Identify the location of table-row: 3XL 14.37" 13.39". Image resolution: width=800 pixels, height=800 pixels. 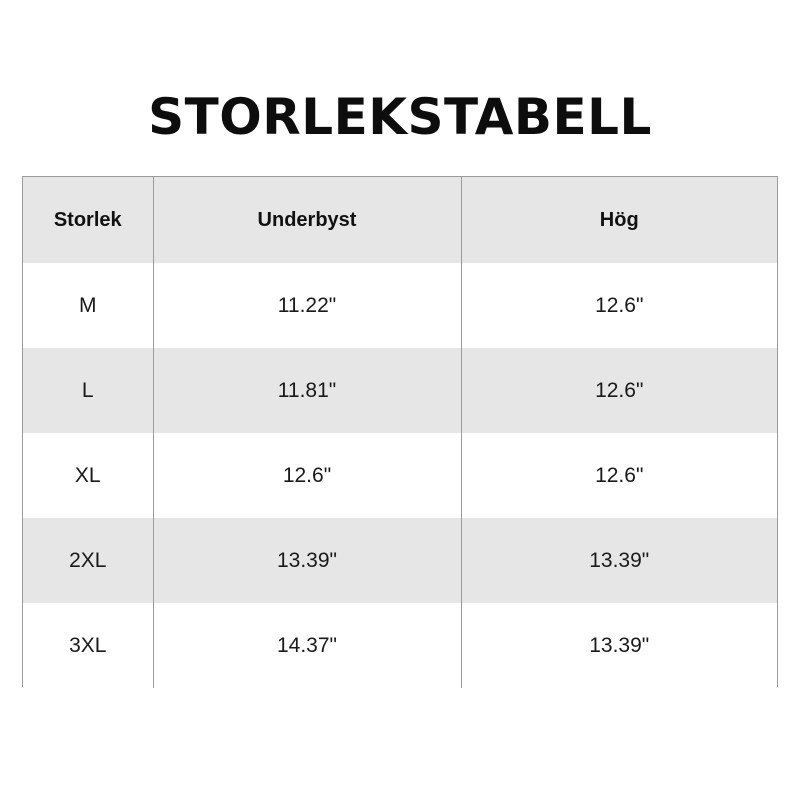
(400, 645).